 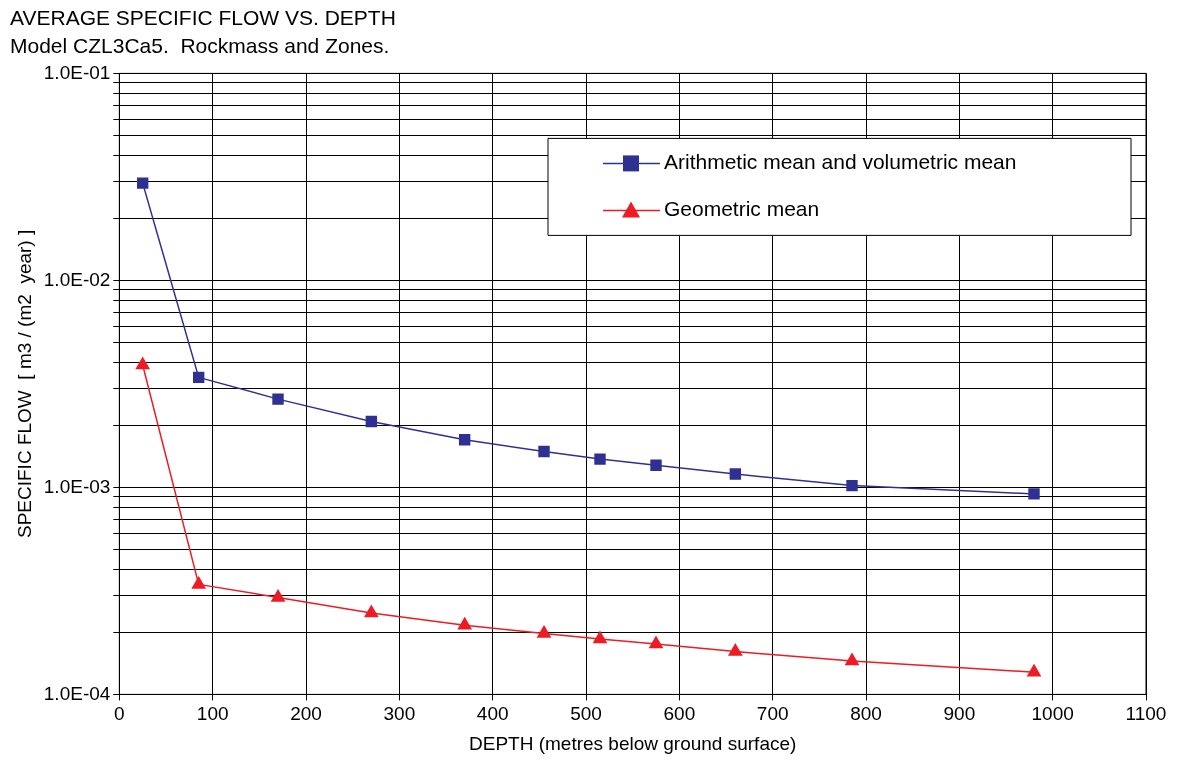 What do you see at coordinates (742, 209) in the screenshot?
I see `legend-label: Geometric mean` at bounding box center [742, 209].